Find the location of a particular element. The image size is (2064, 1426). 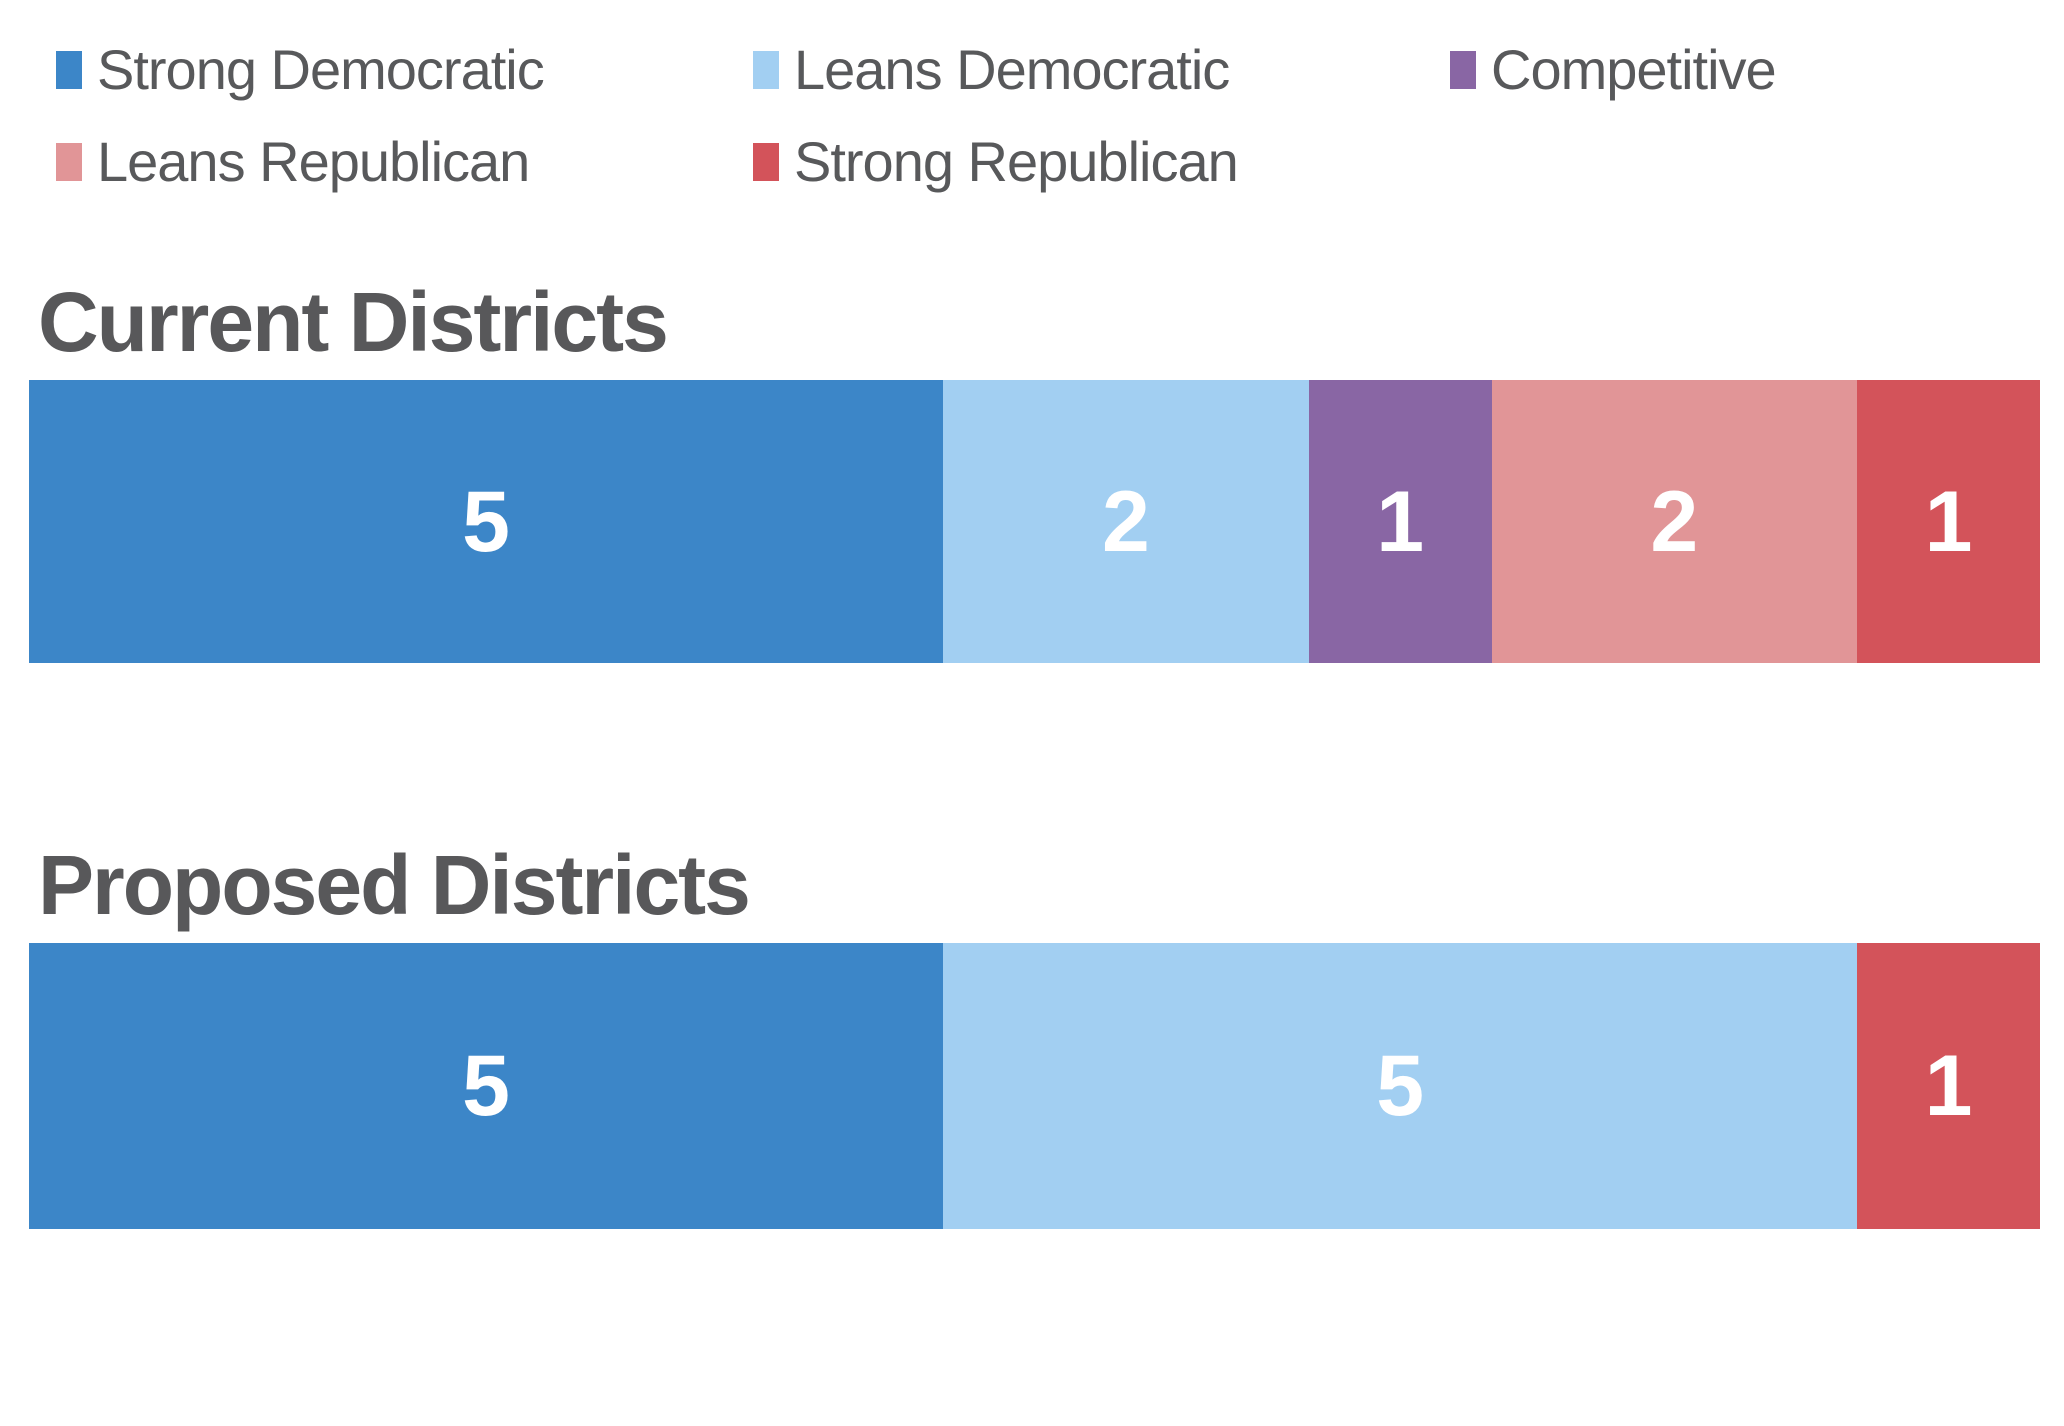

current-districts-title: Current Districts is located at coordinates (353, 322).